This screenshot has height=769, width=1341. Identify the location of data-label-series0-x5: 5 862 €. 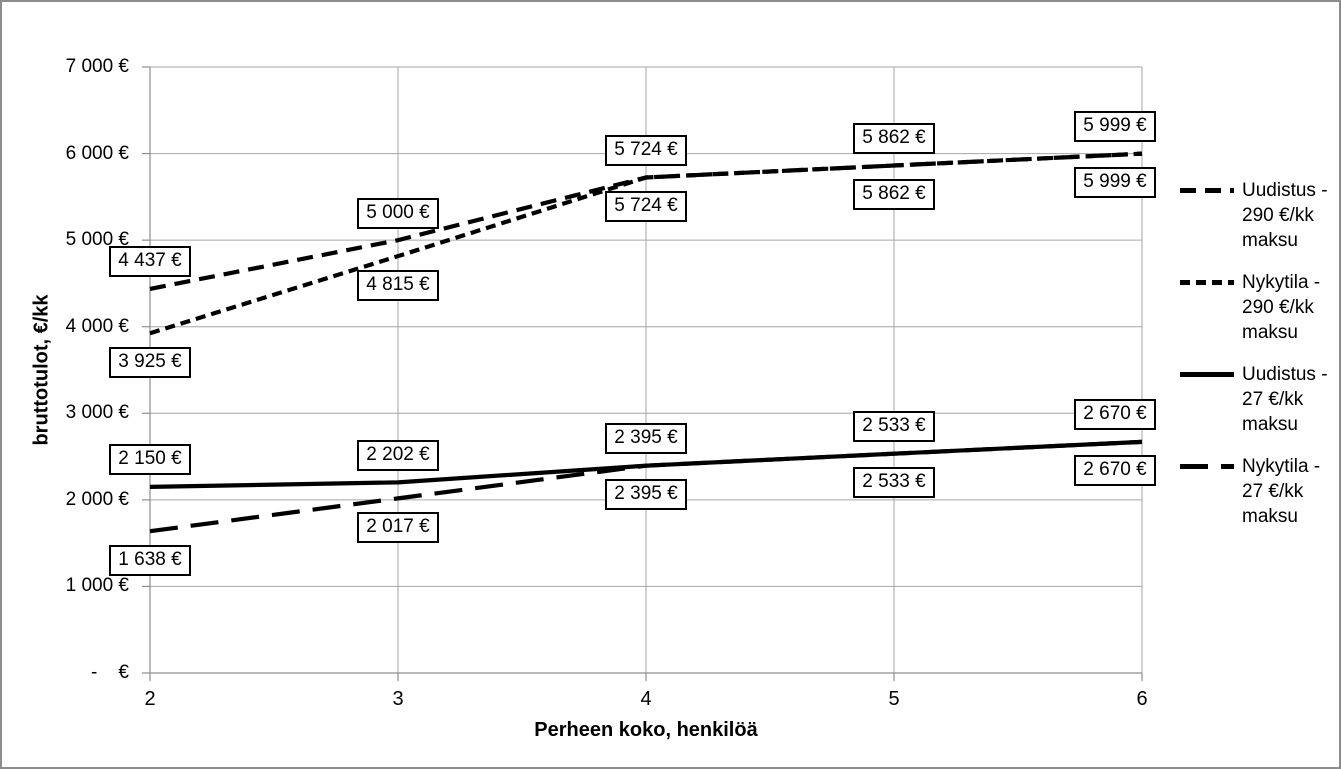
(894, 139).